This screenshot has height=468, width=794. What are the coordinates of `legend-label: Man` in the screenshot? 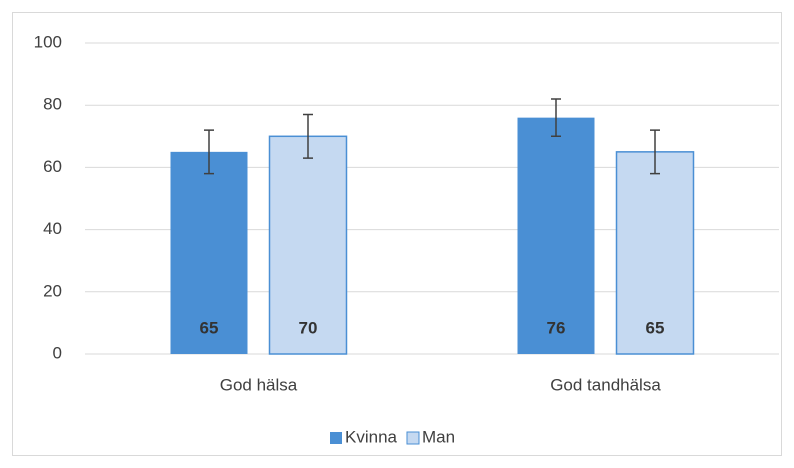 It's located at (438, 436).